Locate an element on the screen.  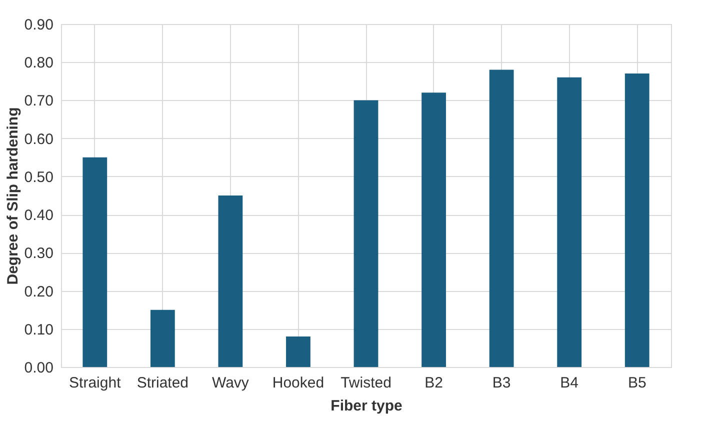
x-tick-label: B3 is located at coordinates (501, 383).